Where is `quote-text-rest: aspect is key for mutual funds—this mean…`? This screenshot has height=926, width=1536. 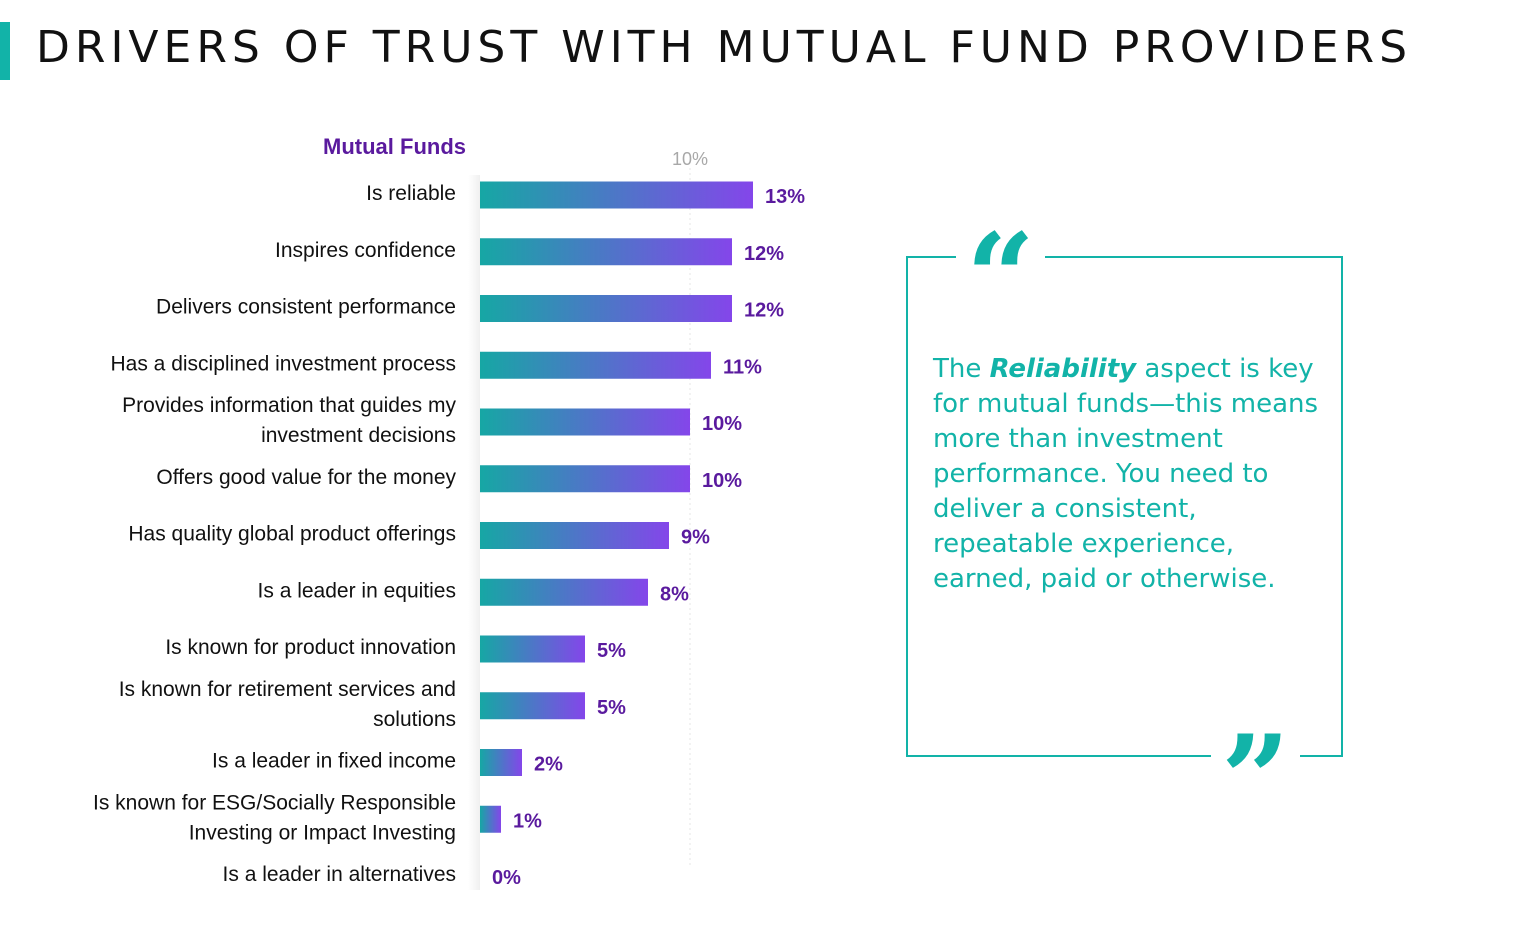 quote-text-rest: aspect is key for mutual funds—this mean… is located at coordinates (1126, 474).